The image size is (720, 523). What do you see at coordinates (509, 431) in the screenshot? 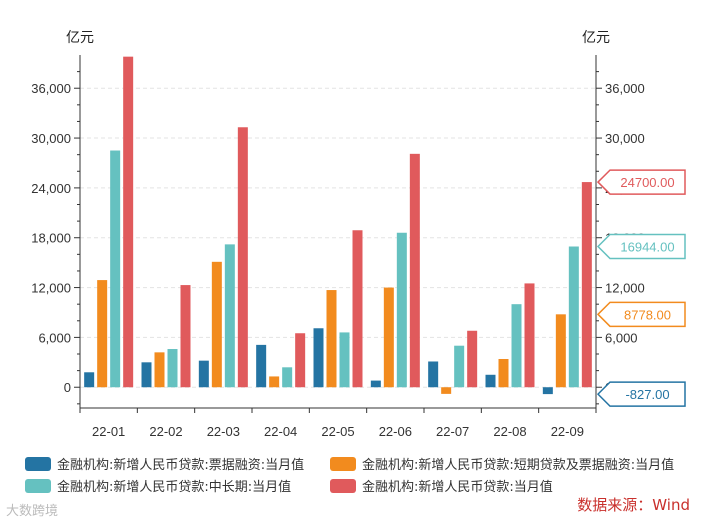
I see `x-tick-label: 22-08` at bounding box center [509, 431].